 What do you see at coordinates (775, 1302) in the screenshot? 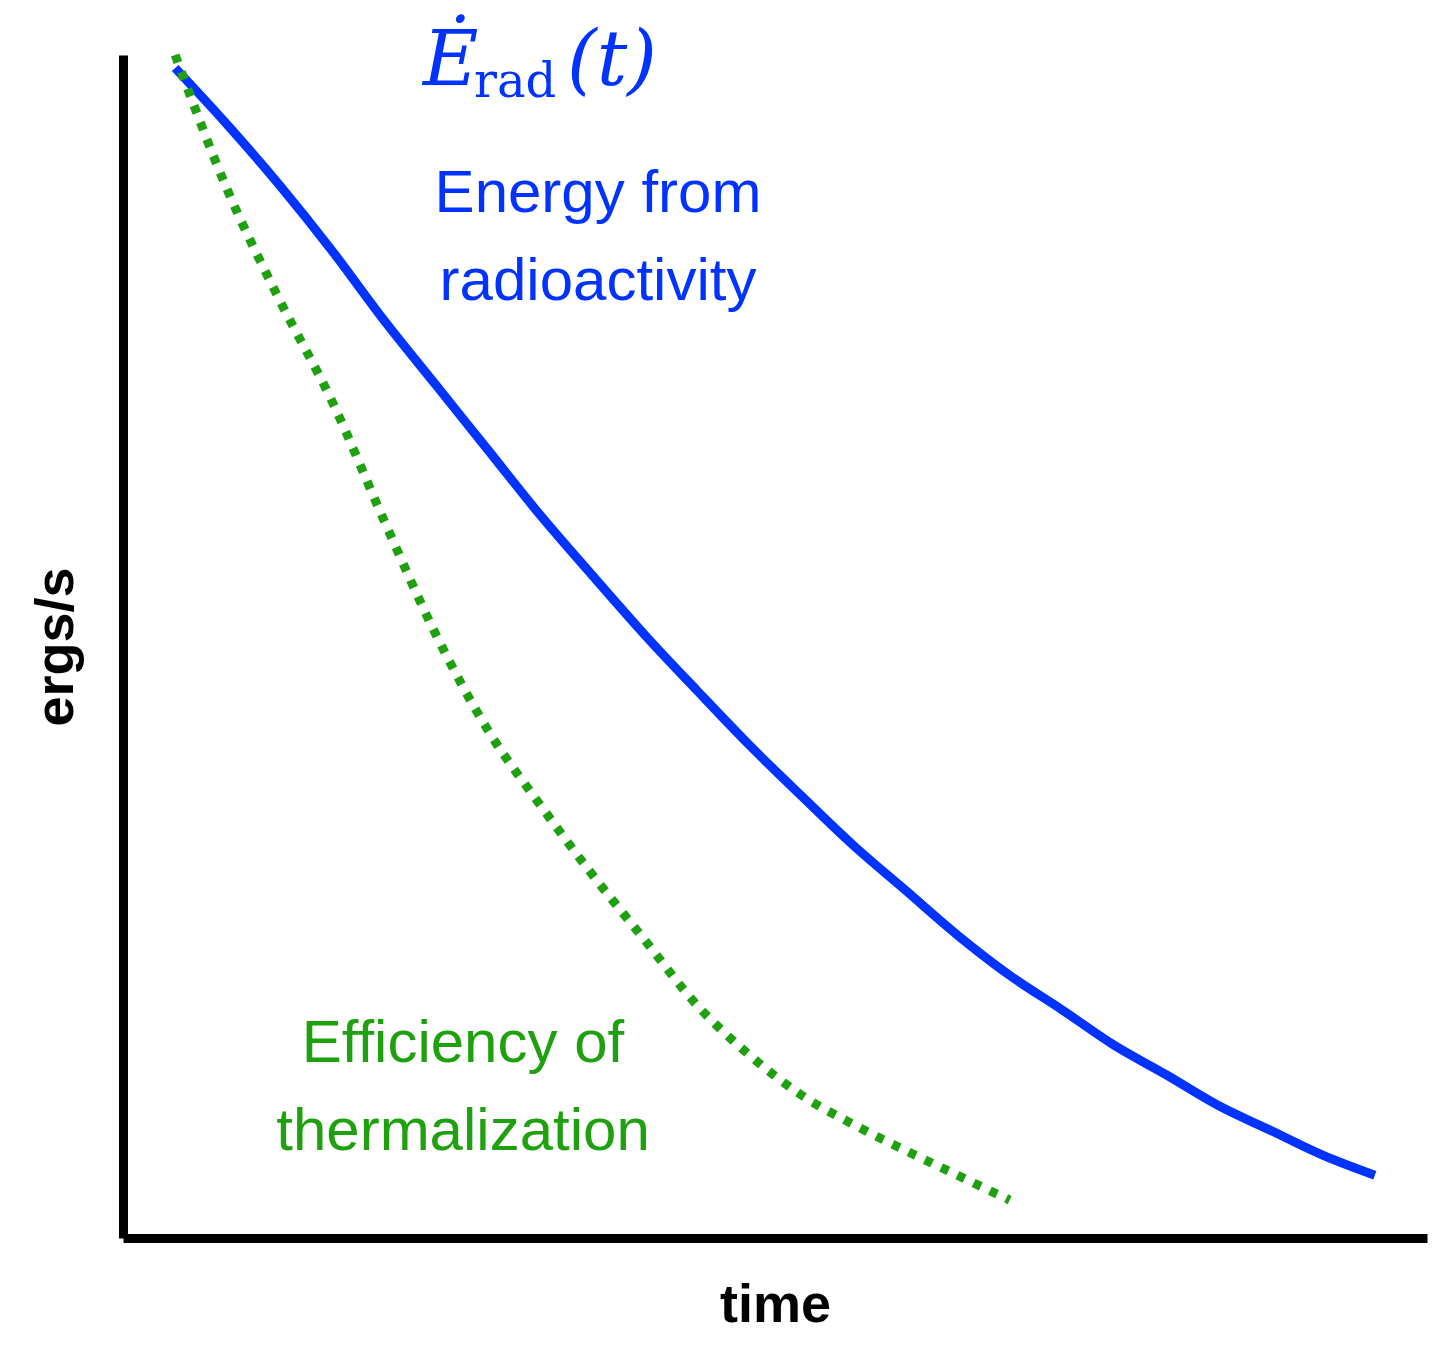
I see `x-axis-title: time` at bounding box center [775, 1302].